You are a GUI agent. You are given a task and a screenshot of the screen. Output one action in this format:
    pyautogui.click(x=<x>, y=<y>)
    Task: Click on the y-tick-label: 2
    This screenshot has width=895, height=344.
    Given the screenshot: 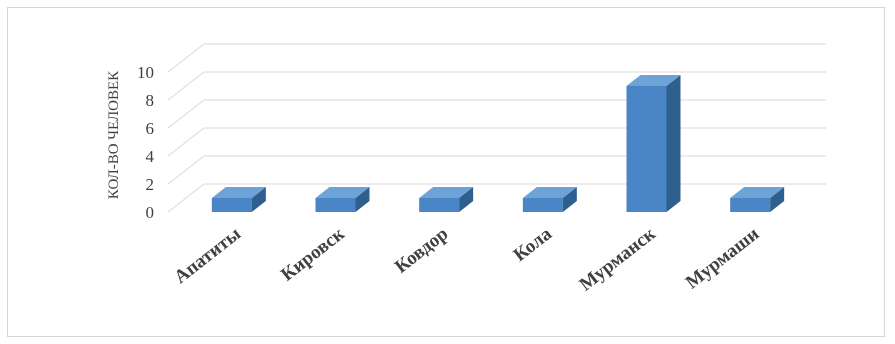 What is the action you would take?
    pyautogui.click(x=150, y=184)
    